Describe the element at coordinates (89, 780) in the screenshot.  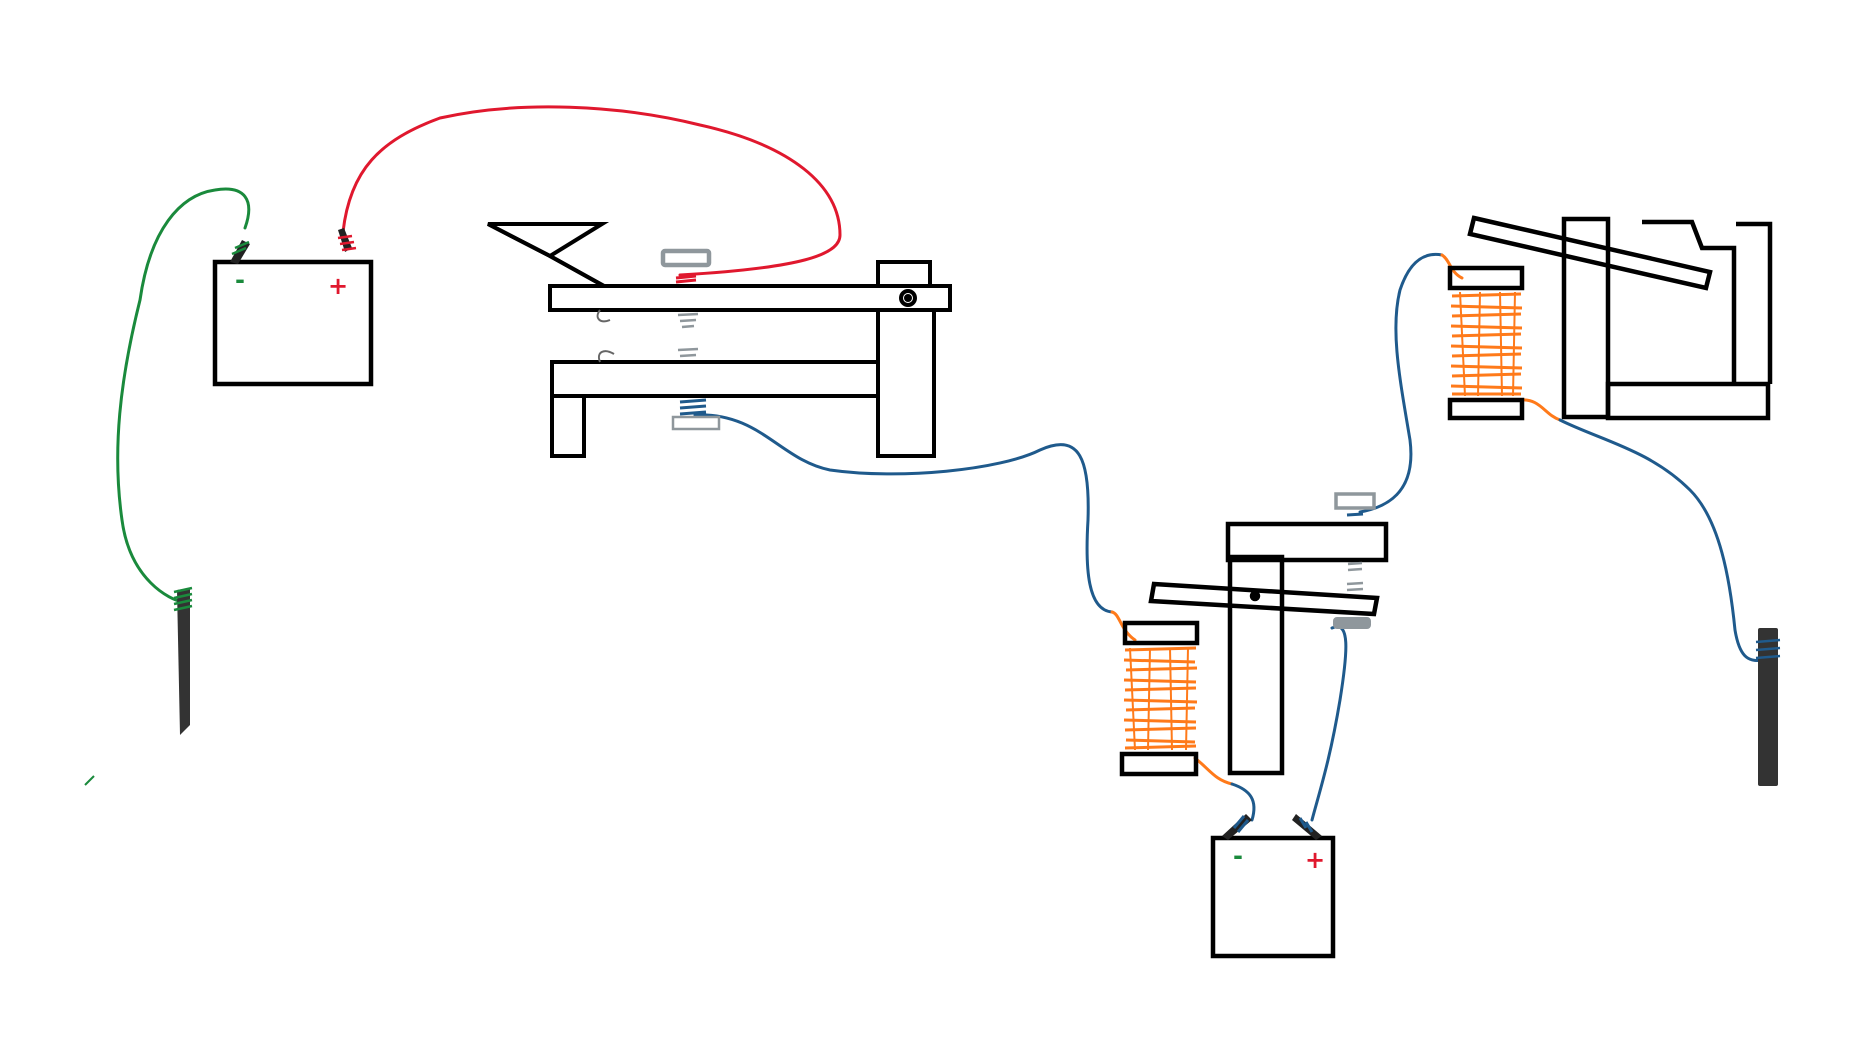
I see `ground-tick-mark` at that location.